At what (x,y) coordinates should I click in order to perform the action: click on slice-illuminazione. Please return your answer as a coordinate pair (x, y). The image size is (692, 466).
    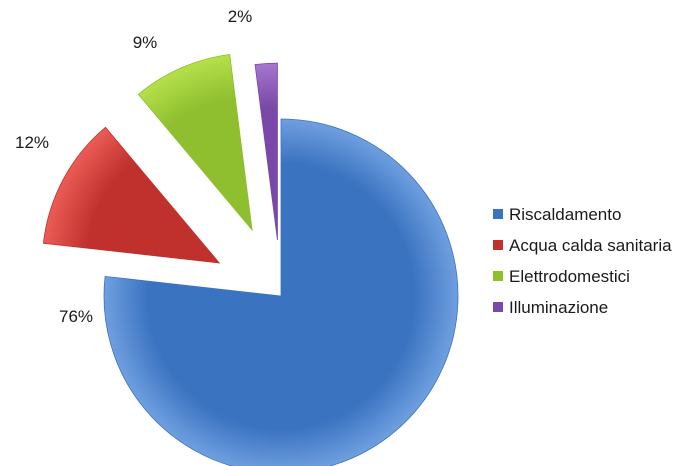
    Looking at the image, I should click on (266, 151).